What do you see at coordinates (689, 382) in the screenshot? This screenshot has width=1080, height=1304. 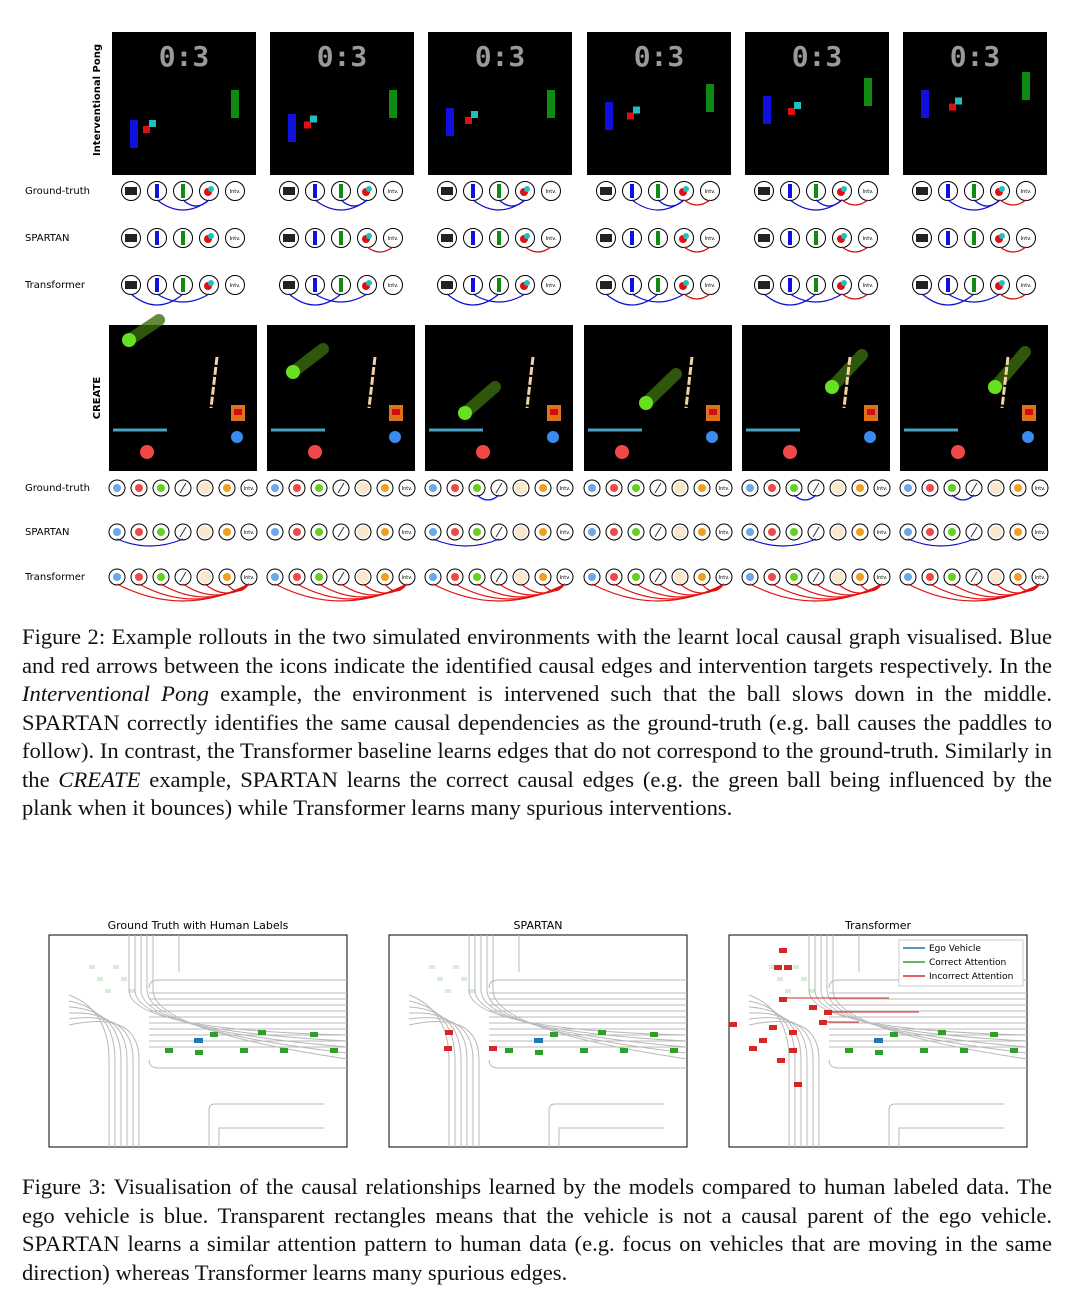 I see `plank` at bounding box center [689, 382].